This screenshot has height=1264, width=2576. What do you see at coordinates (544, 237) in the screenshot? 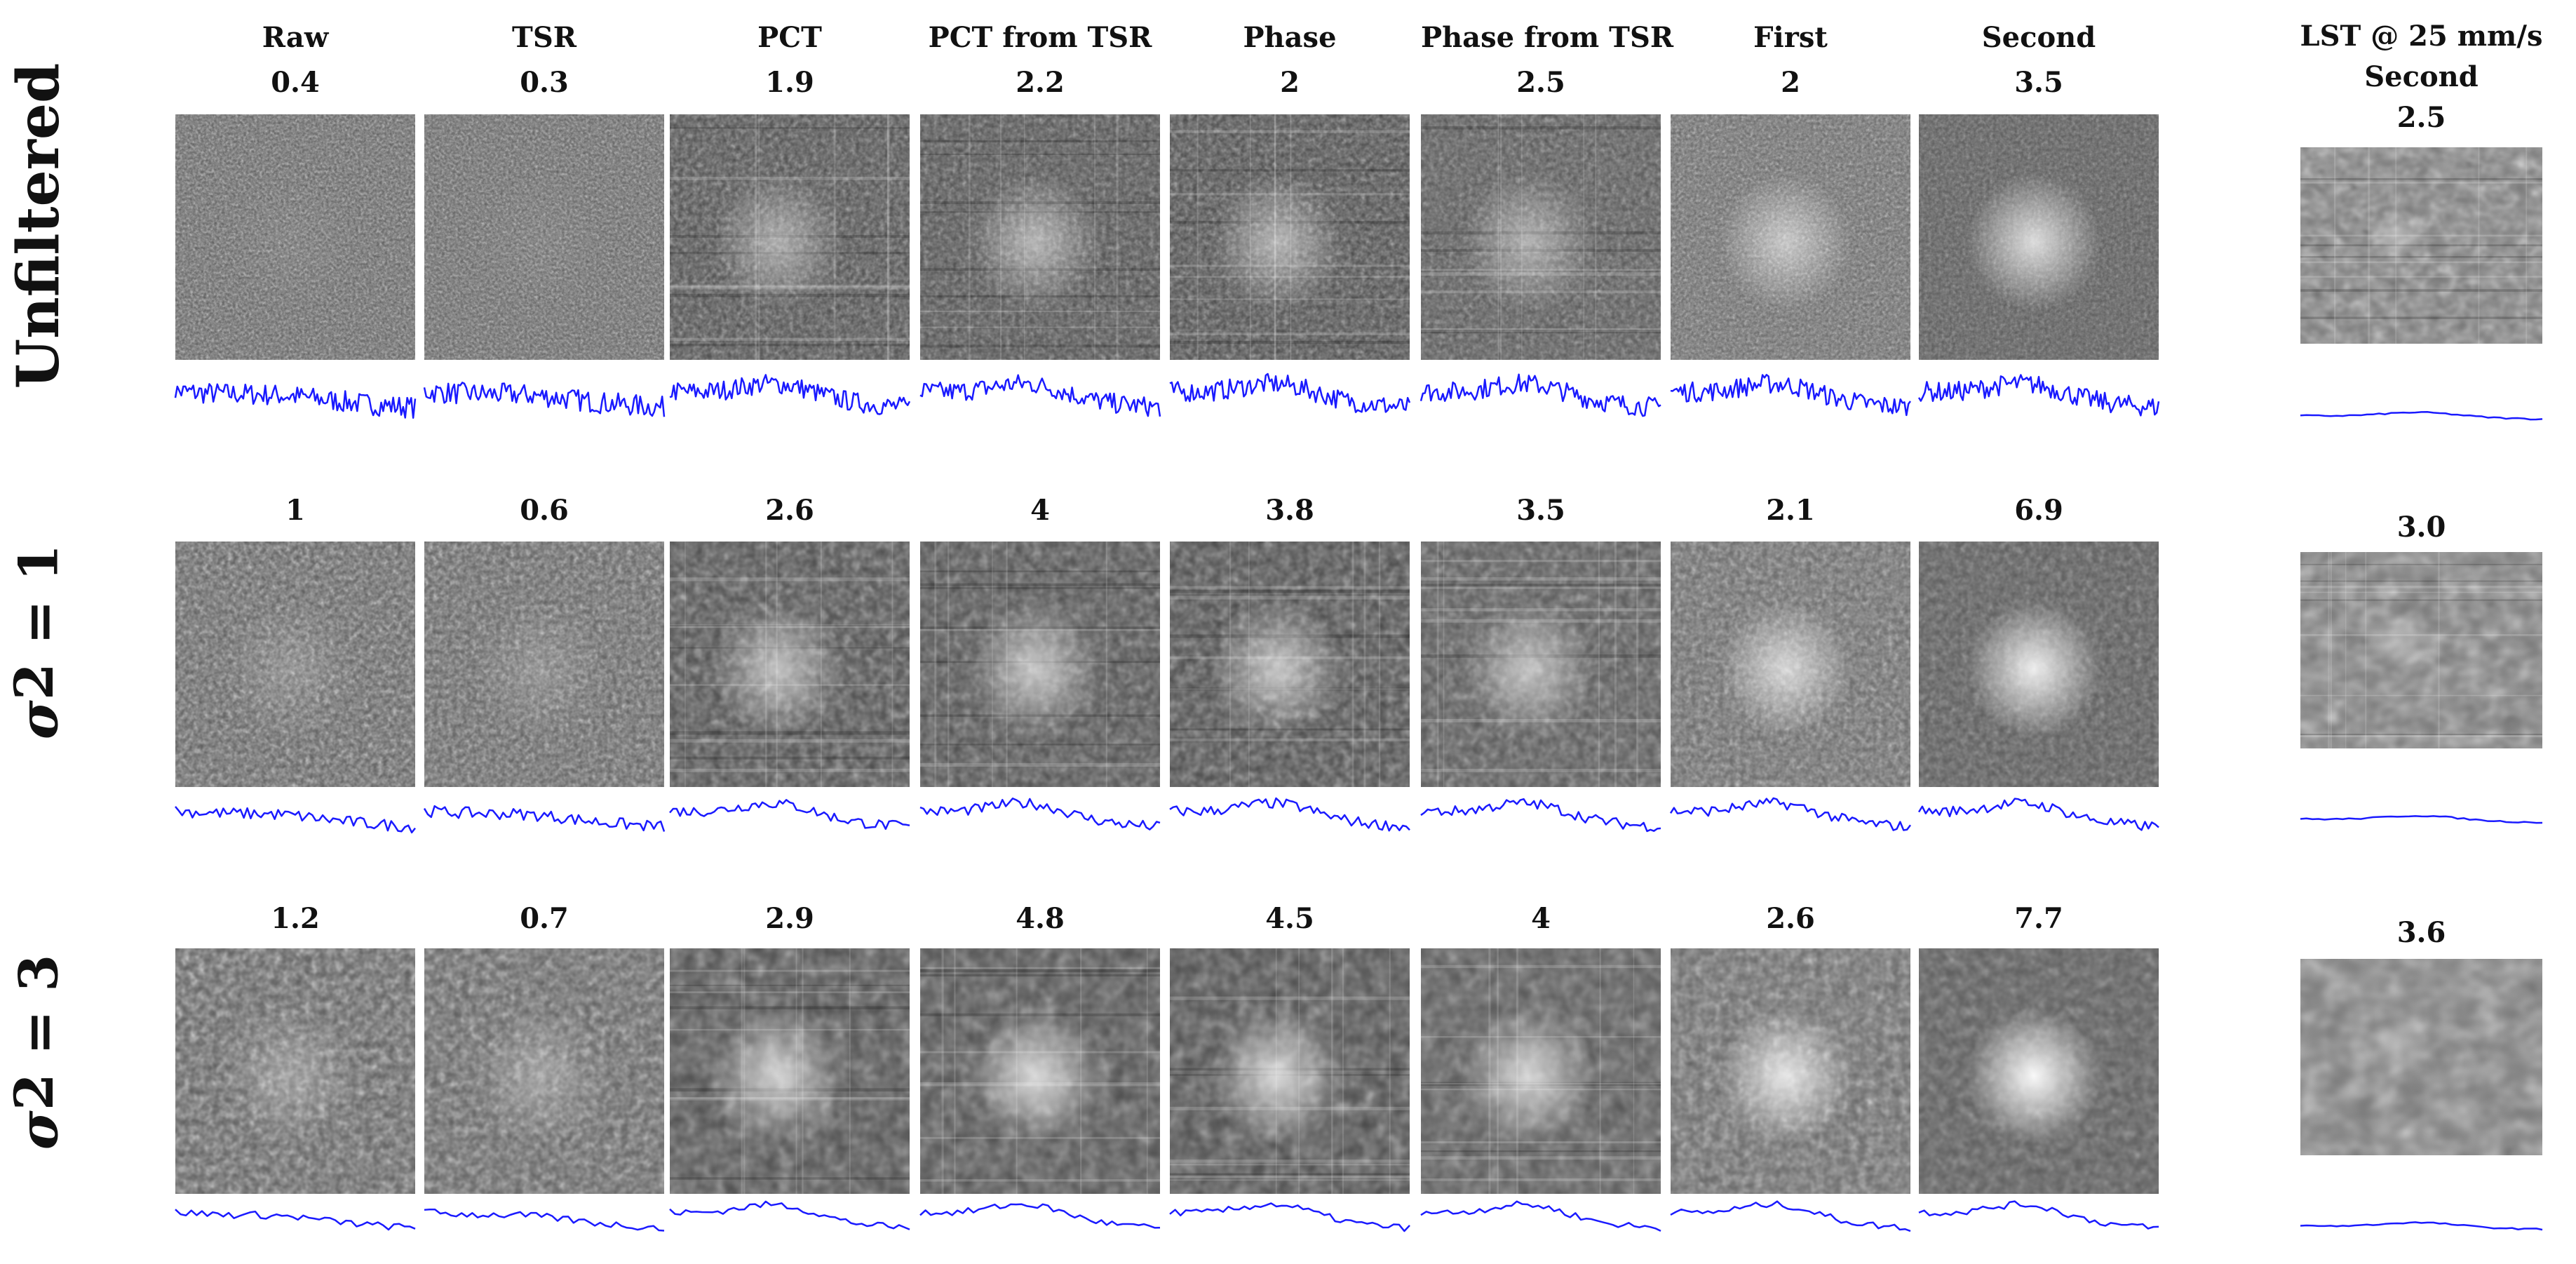
I see `thermogram-unfiltered-tsr` at bounding box center [544, 237].